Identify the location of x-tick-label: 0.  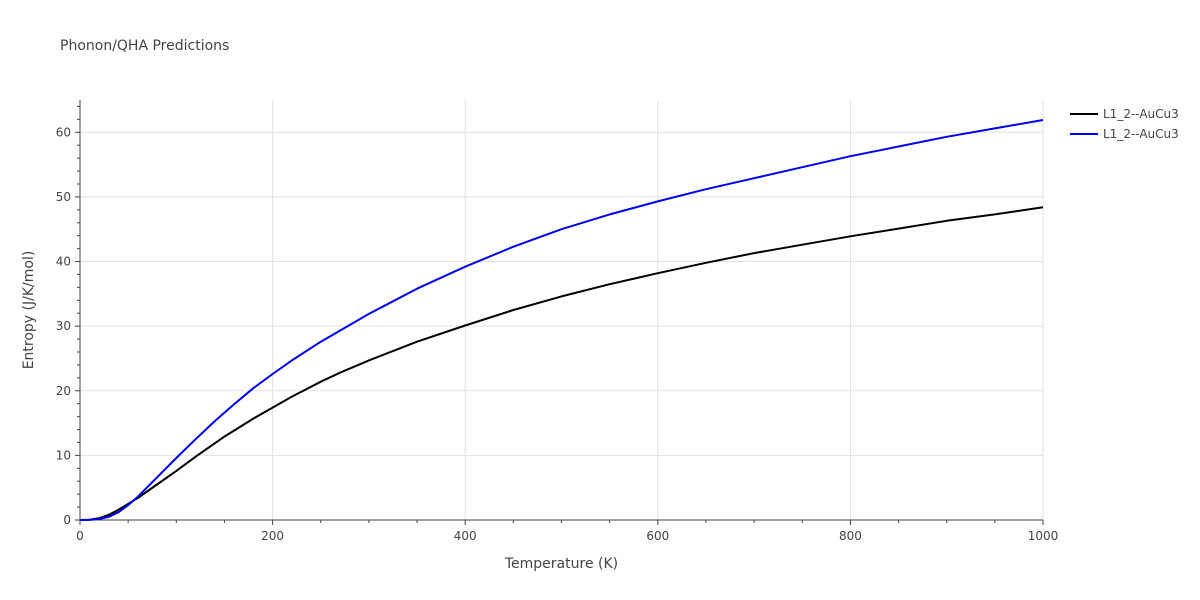
(80, 536).